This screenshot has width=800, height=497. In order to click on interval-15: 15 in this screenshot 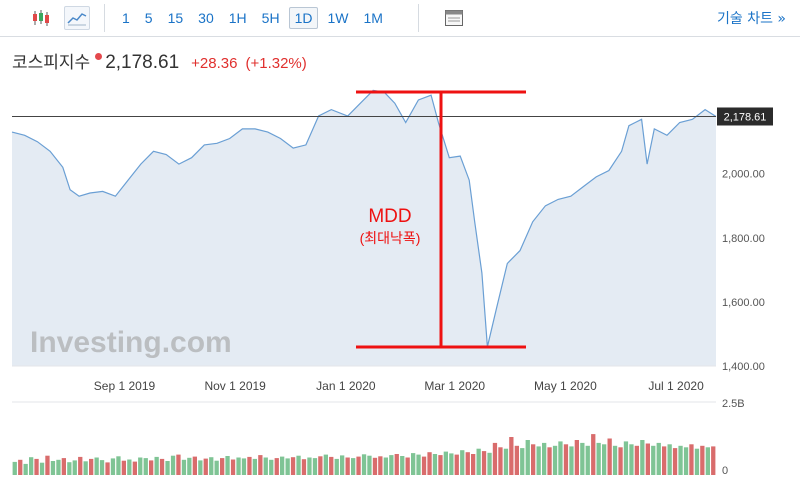, I will do `click(175, 18)`.